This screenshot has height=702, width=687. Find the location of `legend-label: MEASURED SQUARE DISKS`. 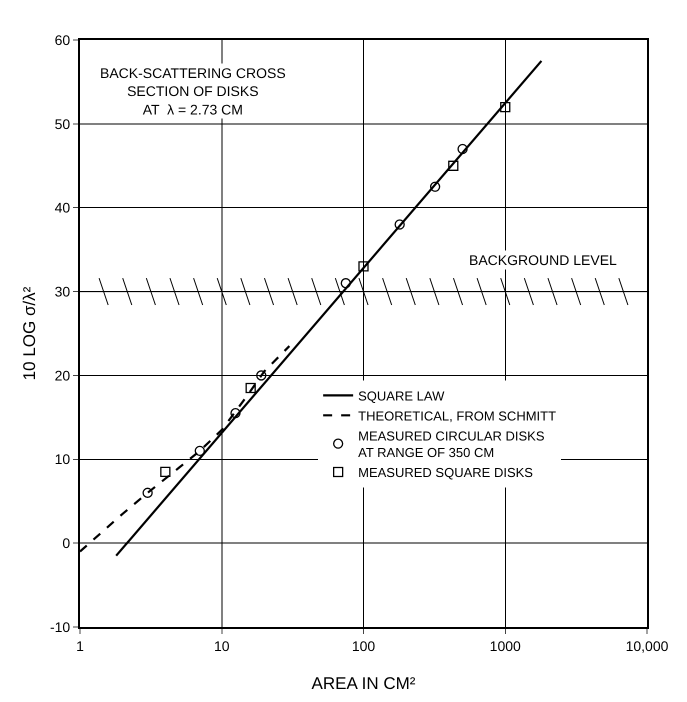

legend-label: MEASURED SQUARE DISKS is located at coordinates (446, 472).